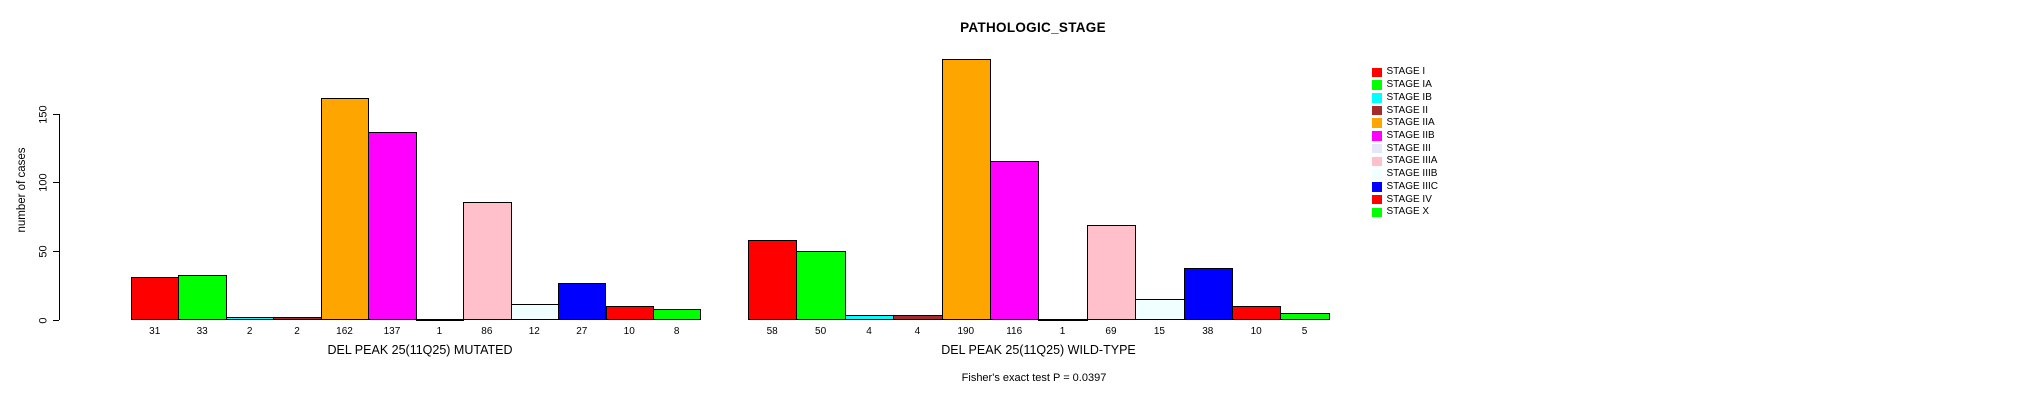  What do you see at coordinates (487, 331) in the screenshot?
I see `bar-value-label: 86` at bounding box center [487, 331].